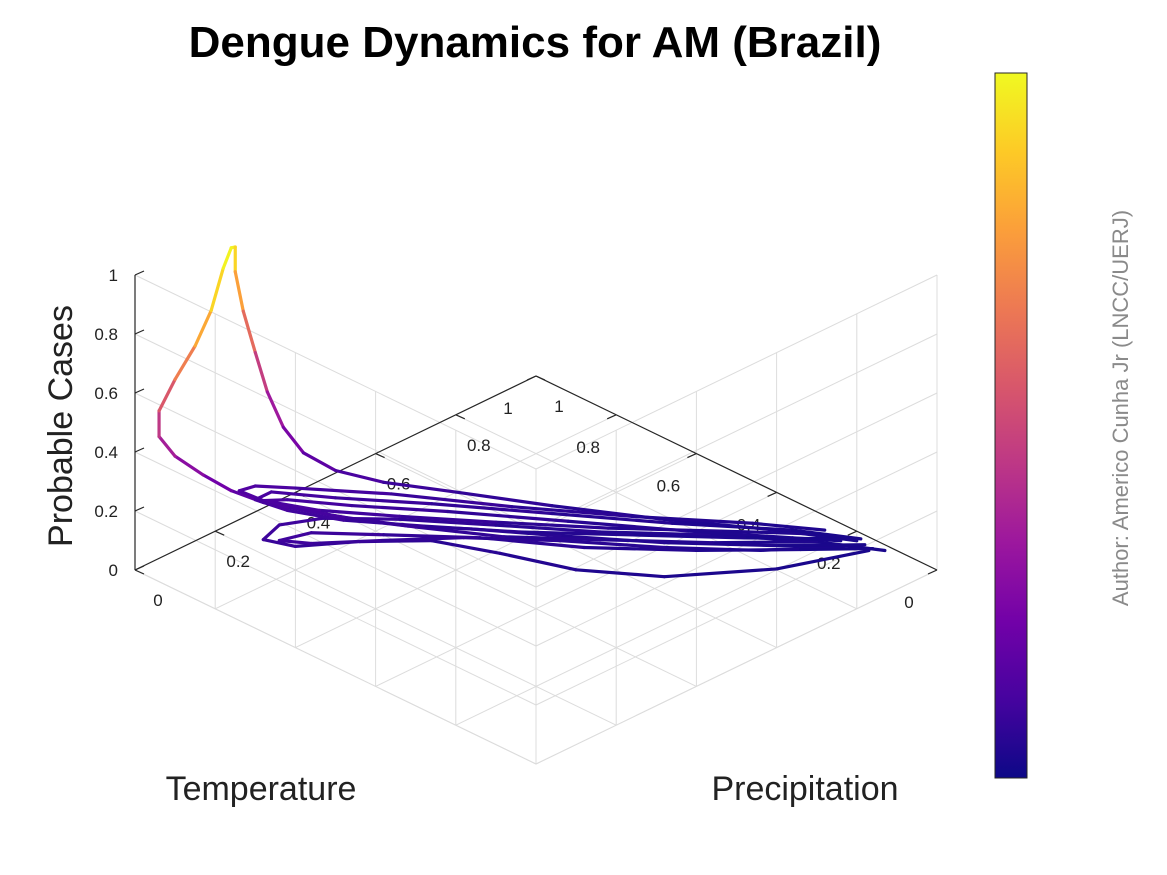  I want to click on z-tick-label: 0.8, so click(106, 334).